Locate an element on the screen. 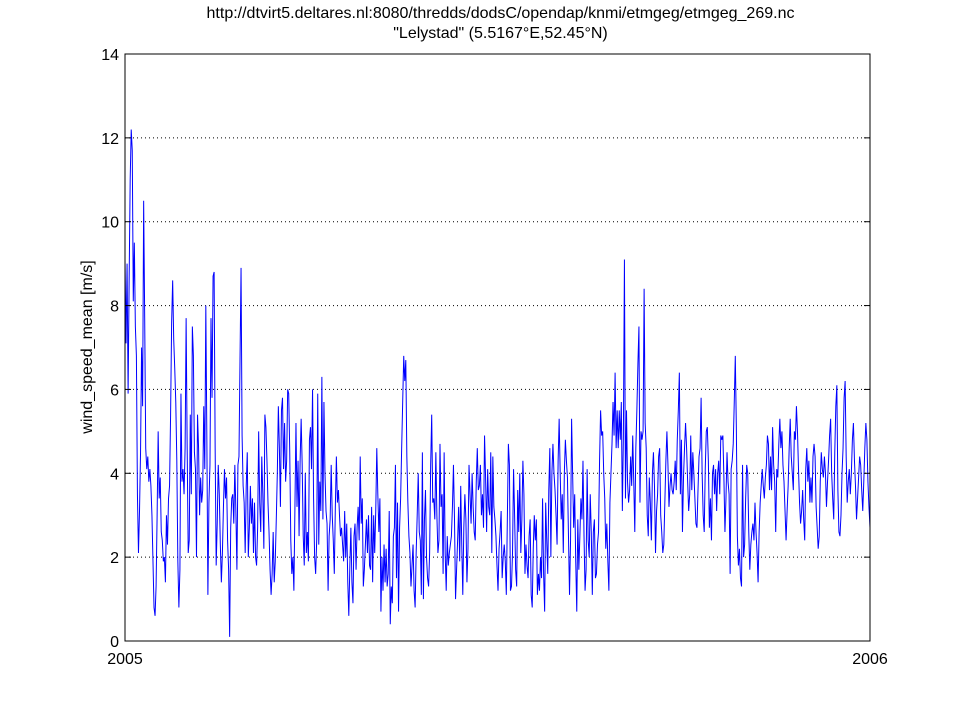 The height and width of the screenshot is (720, 961). y-tick-label: 4 is located at coordinates (114, 474).